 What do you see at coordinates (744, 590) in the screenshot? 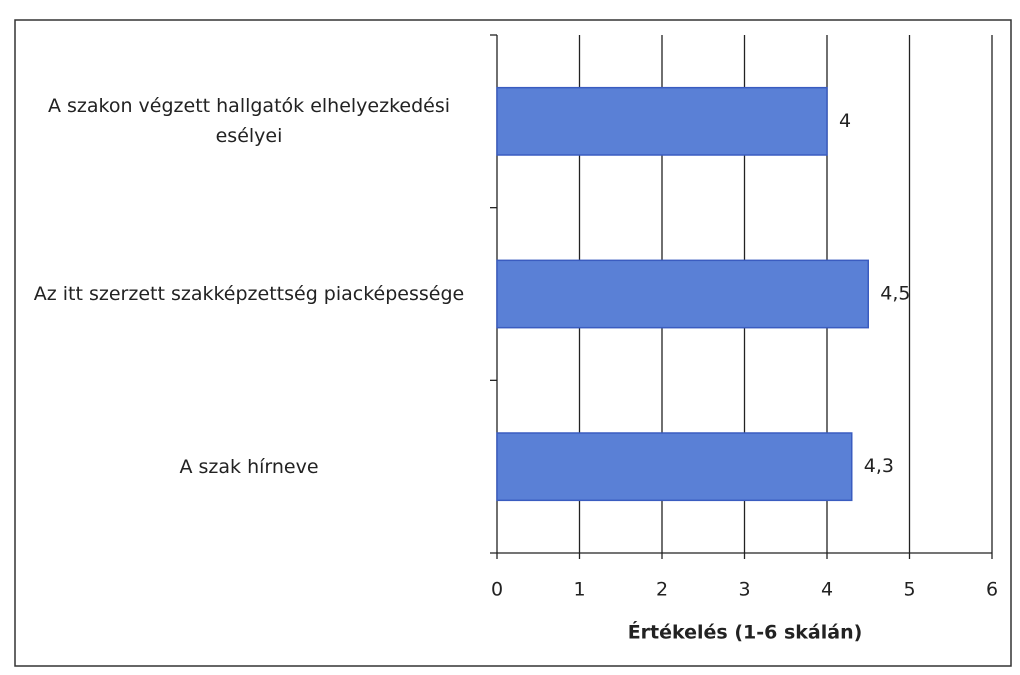
I see `x-tick-label: 3` at bounding box center [744, 590].